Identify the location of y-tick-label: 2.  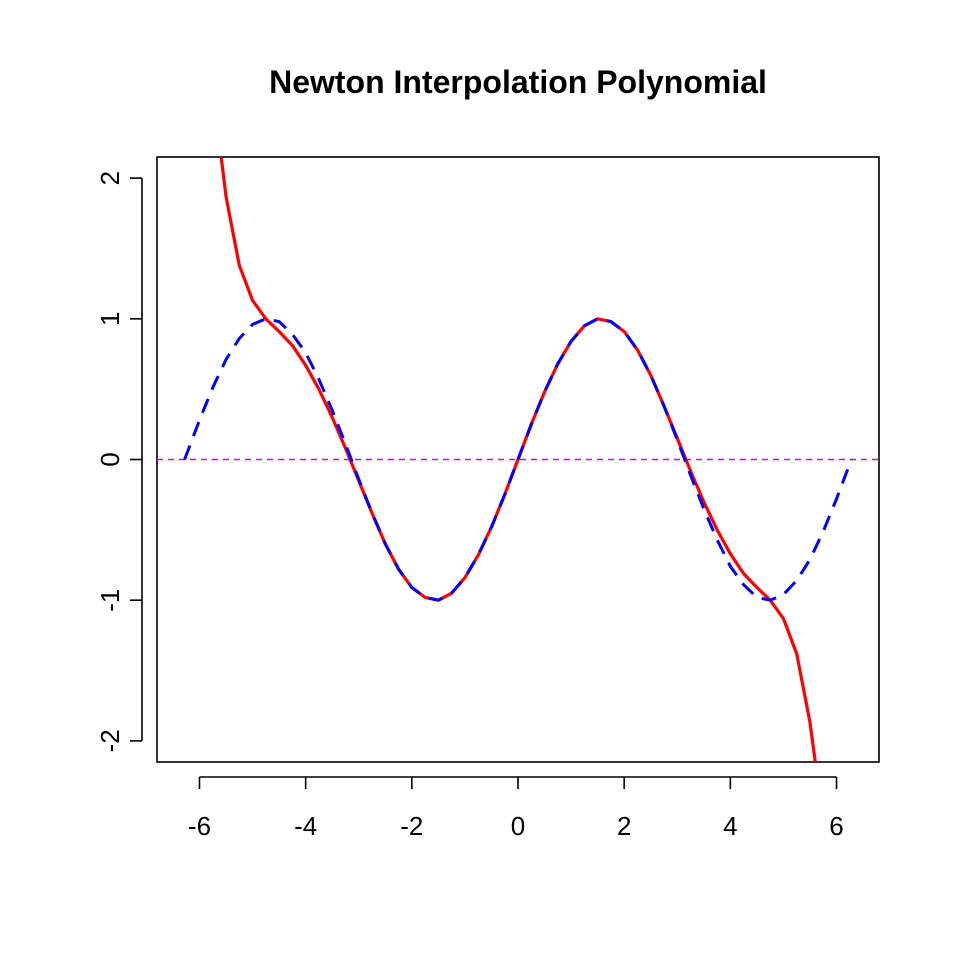
(110, 178).